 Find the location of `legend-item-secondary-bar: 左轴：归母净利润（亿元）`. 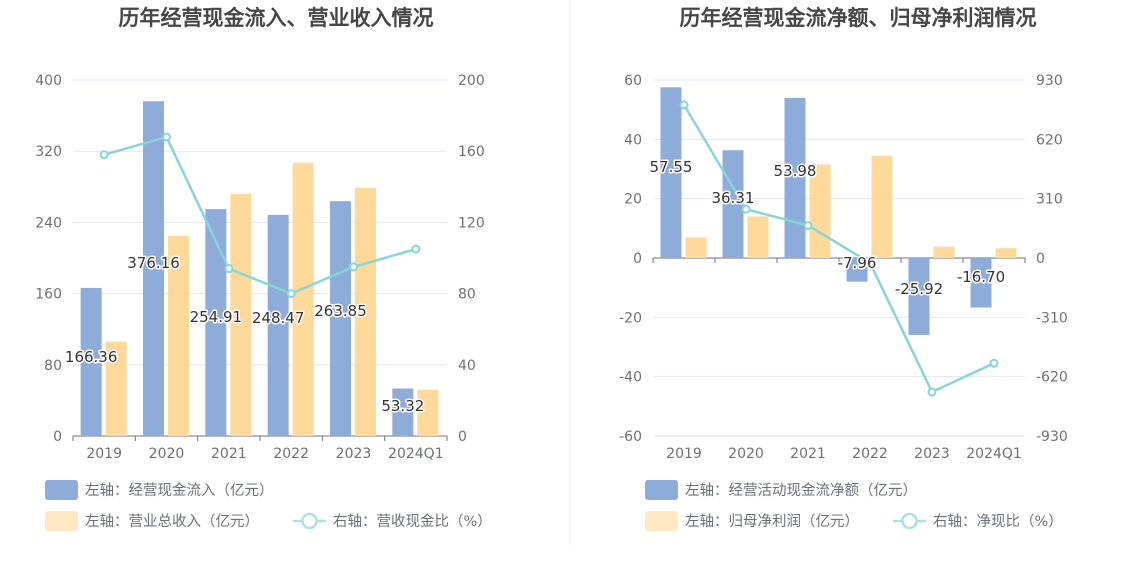

legend-item-secondary-bar: 左轴：归母净利润（亿元） is located at coordinates (752, 521).